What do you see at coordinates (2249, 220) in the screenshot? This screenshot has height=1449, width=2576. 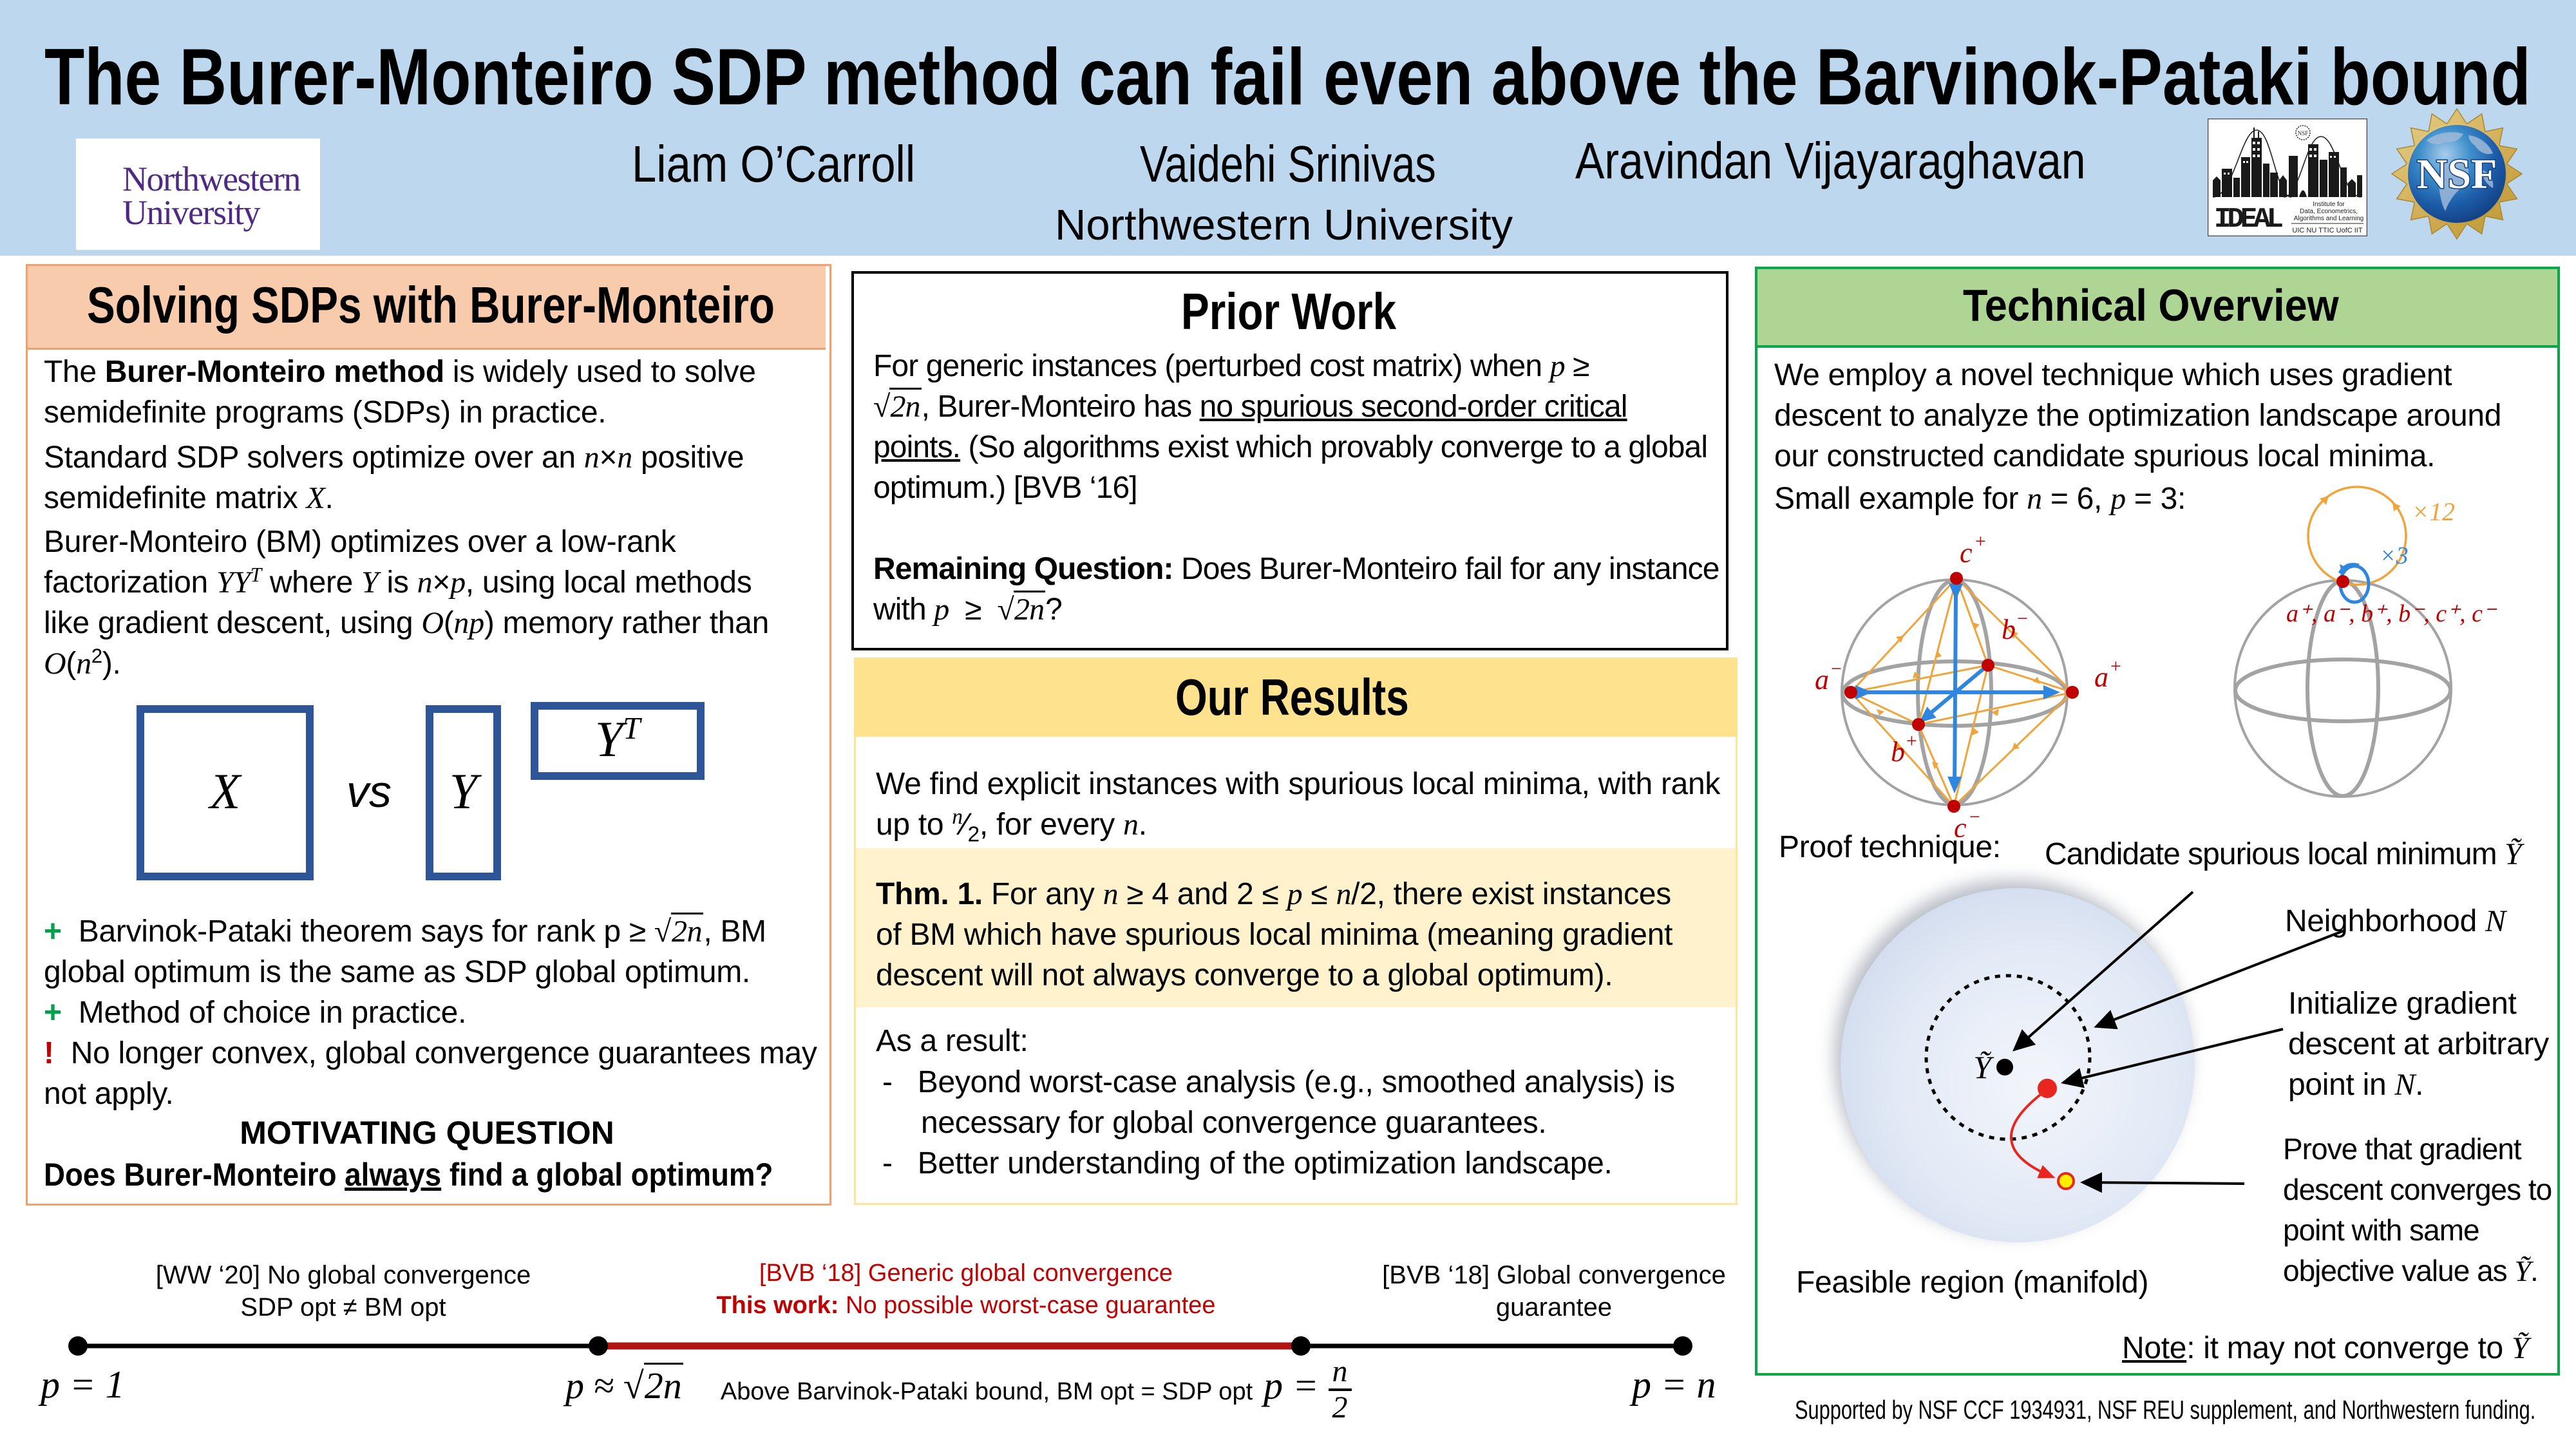 I see `svg-text: IDEAL` at bounding box center [2249, 220].